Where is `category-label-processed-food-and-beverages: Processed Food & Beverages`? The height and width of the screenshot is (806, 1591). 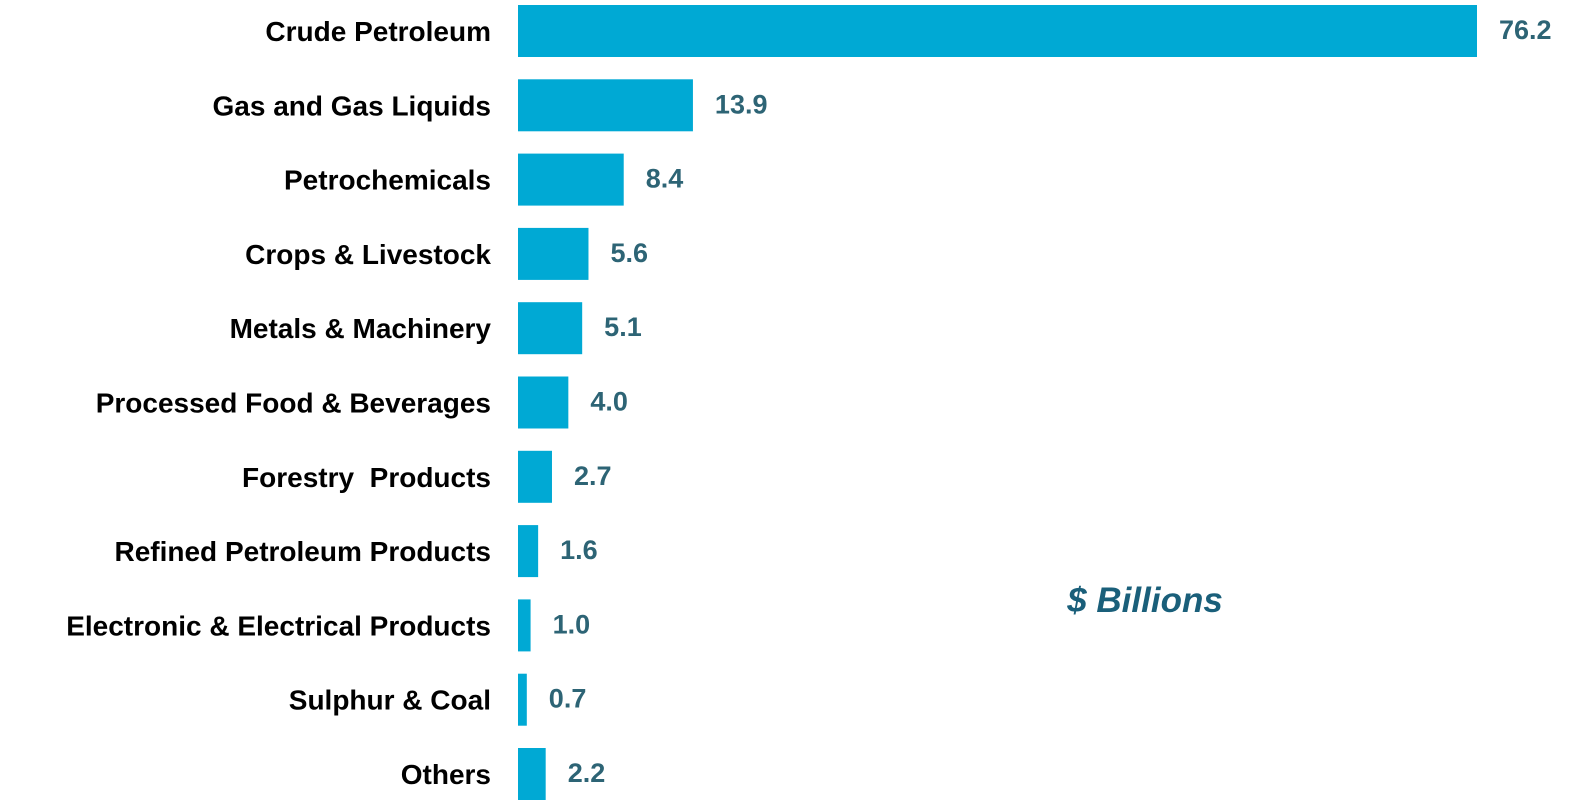
category-label-processed-food-and-beverages: Processed Food & Beverages is located at coordinates (293, 403).